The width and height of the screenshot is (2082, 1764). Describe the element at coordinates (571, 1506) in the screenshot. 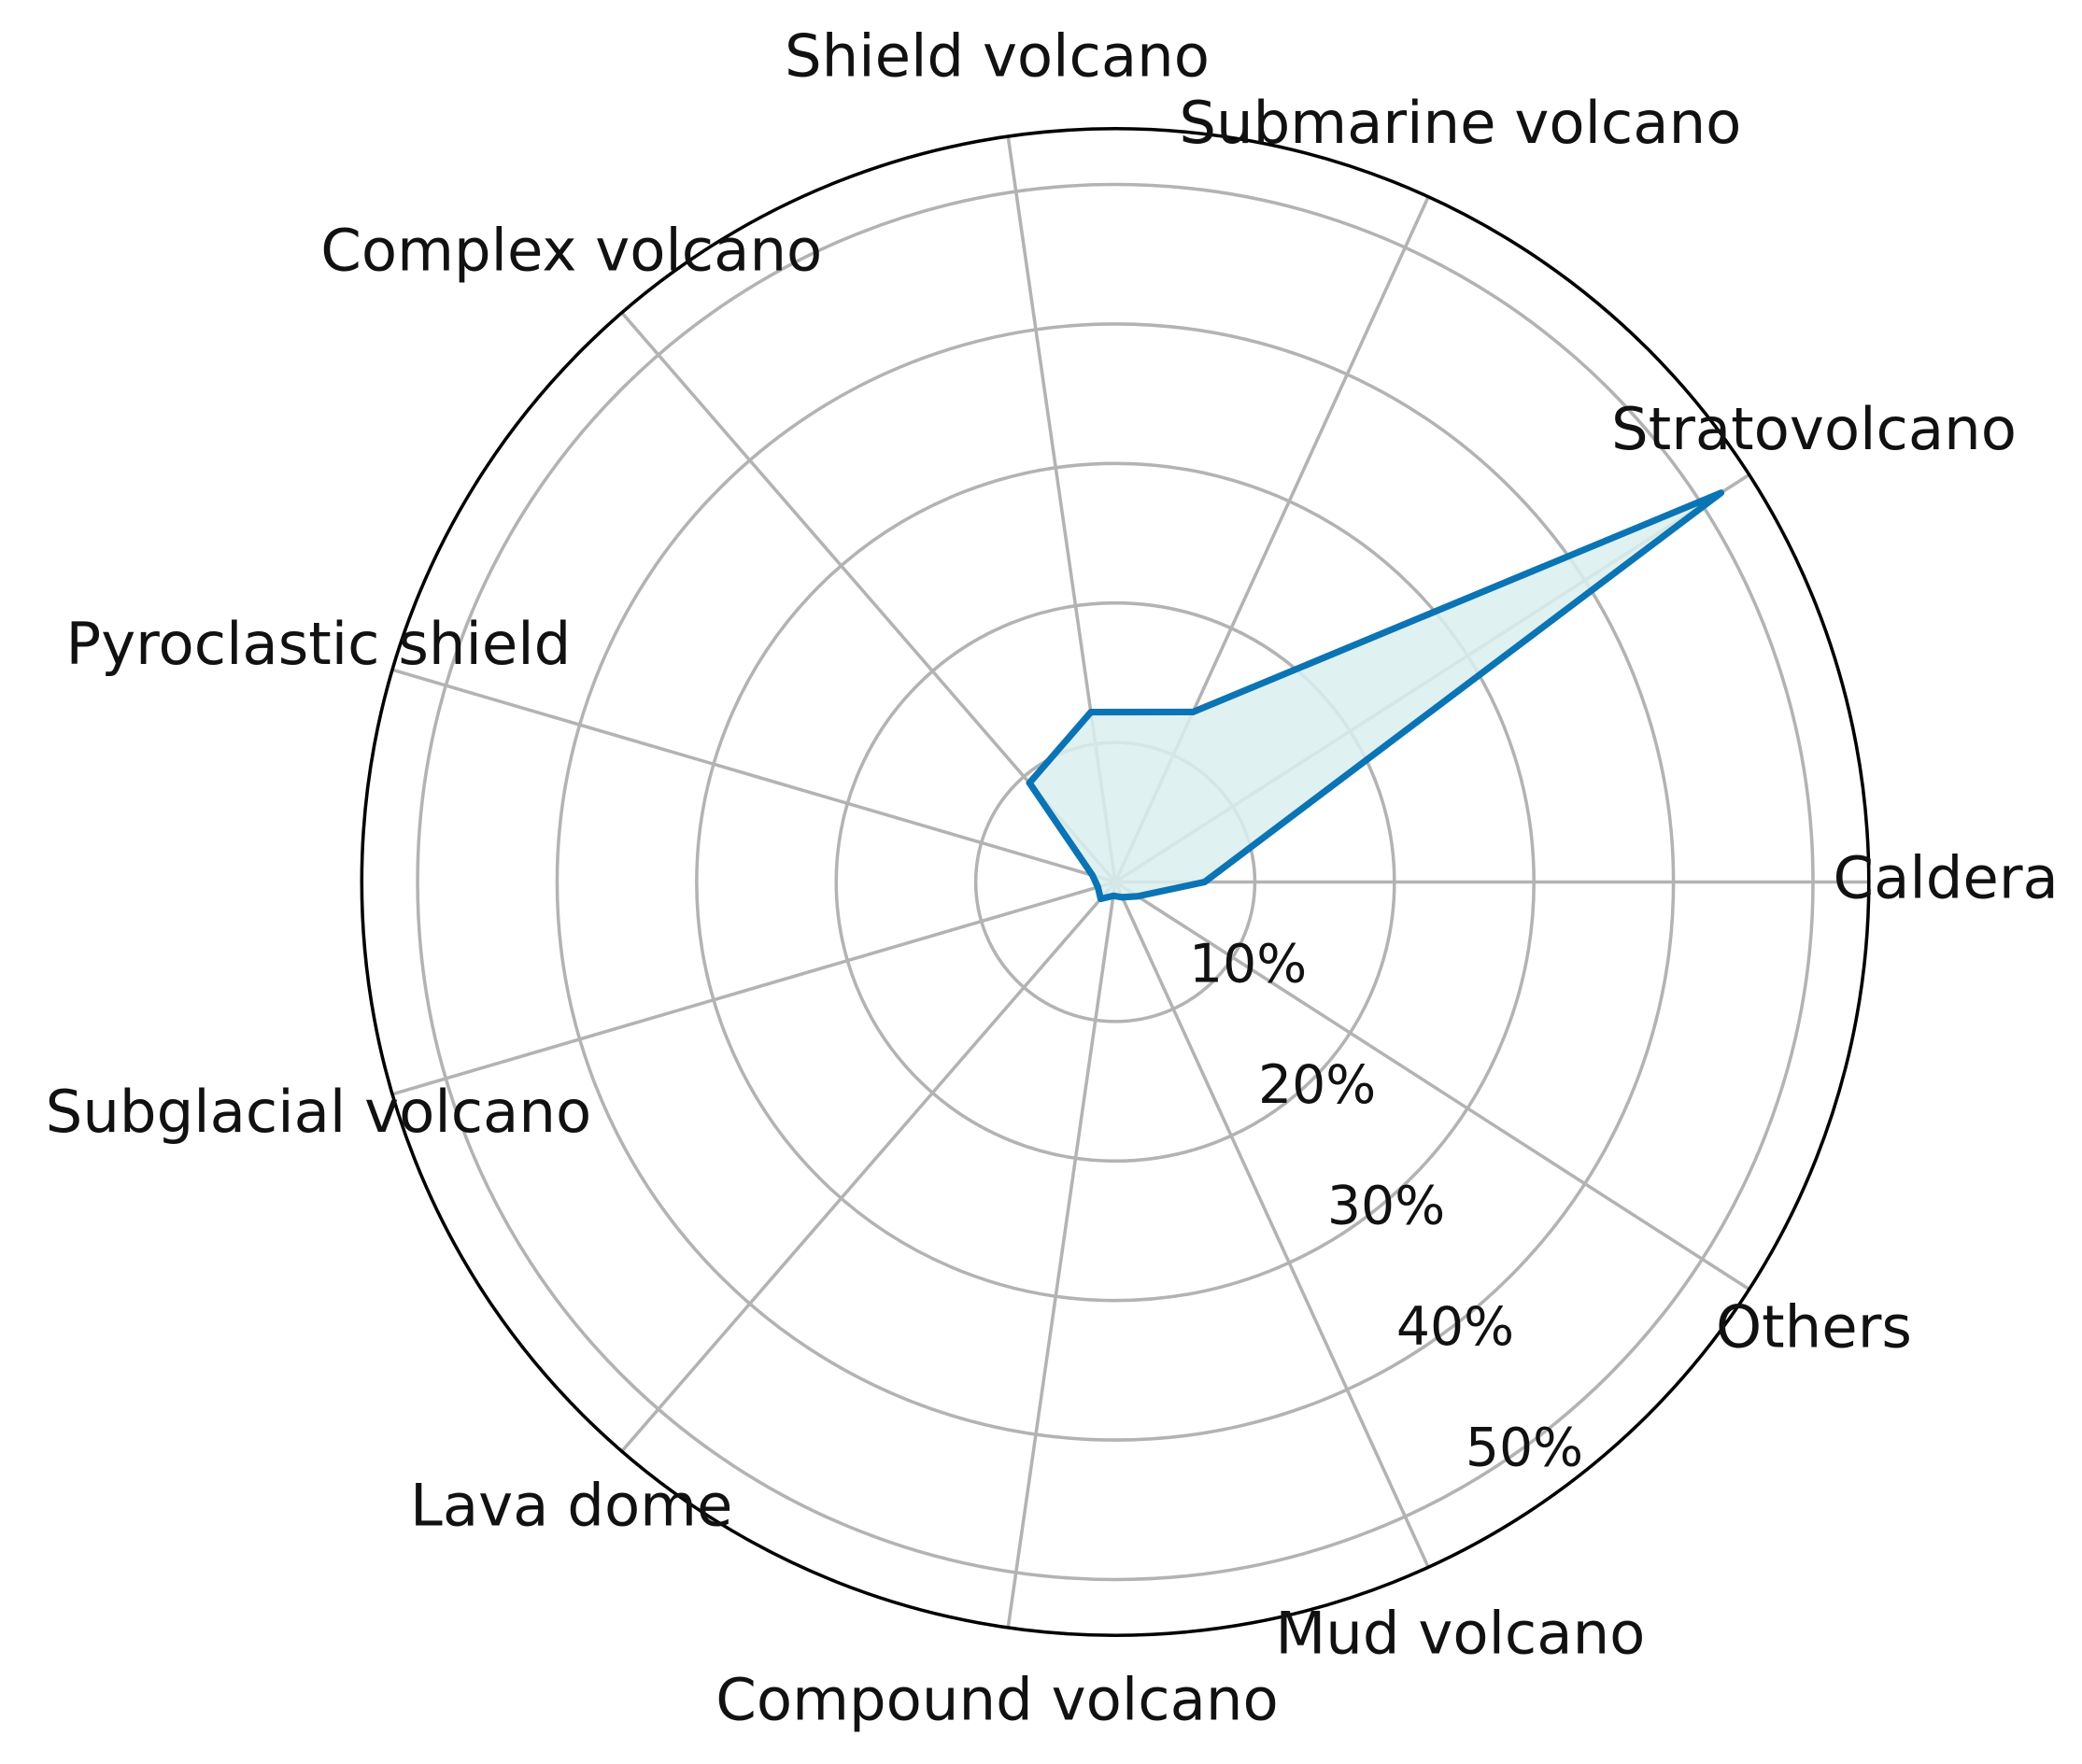

I see `category-label: Lava dome` at that location.